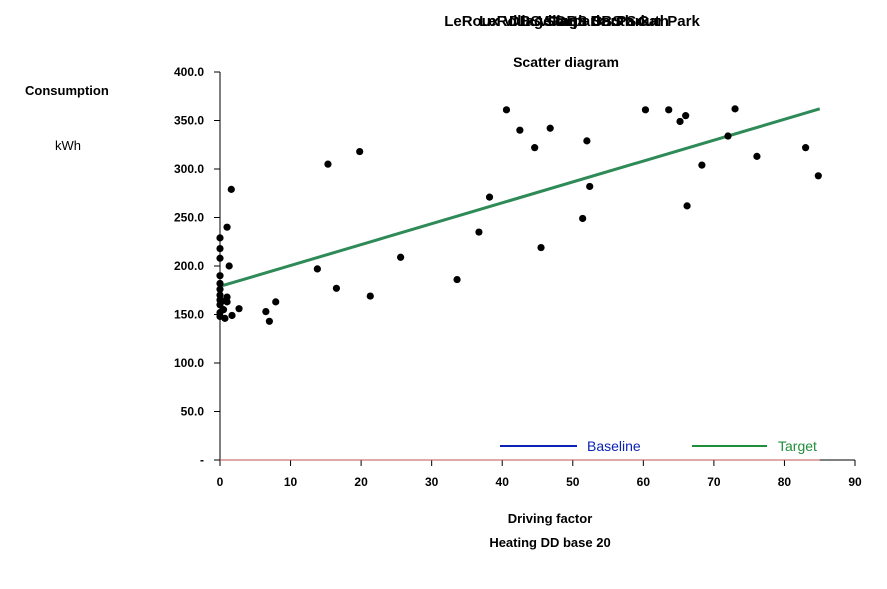  I want to click on y-tick-label: -, so click(202, 460).